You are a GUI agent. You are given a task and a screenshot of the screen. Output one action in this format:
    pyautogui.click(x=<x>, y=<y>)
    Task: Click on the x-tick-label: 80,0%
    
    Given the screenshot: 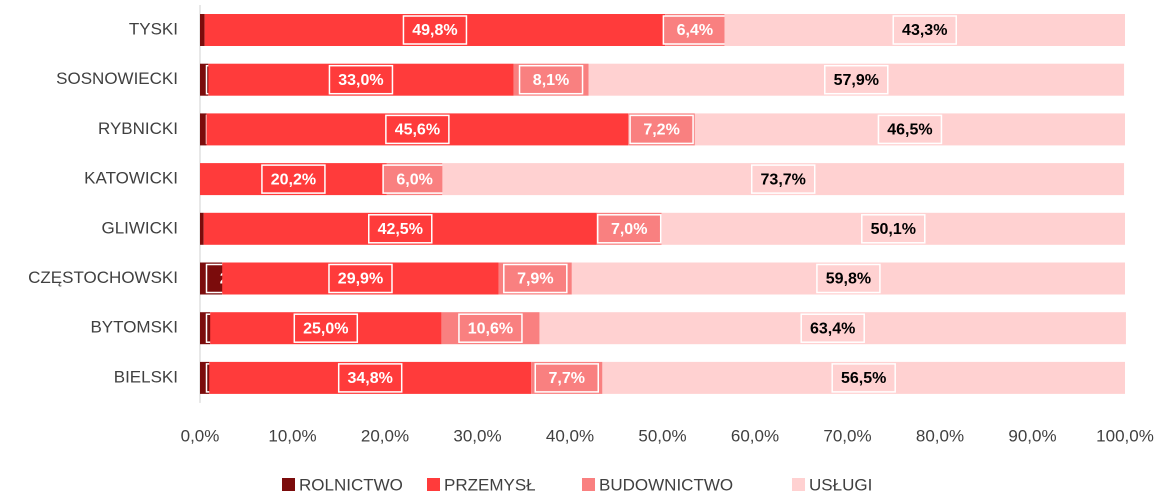 What is the action you would take?
    pyautogui.click(x=940, y=435)
    